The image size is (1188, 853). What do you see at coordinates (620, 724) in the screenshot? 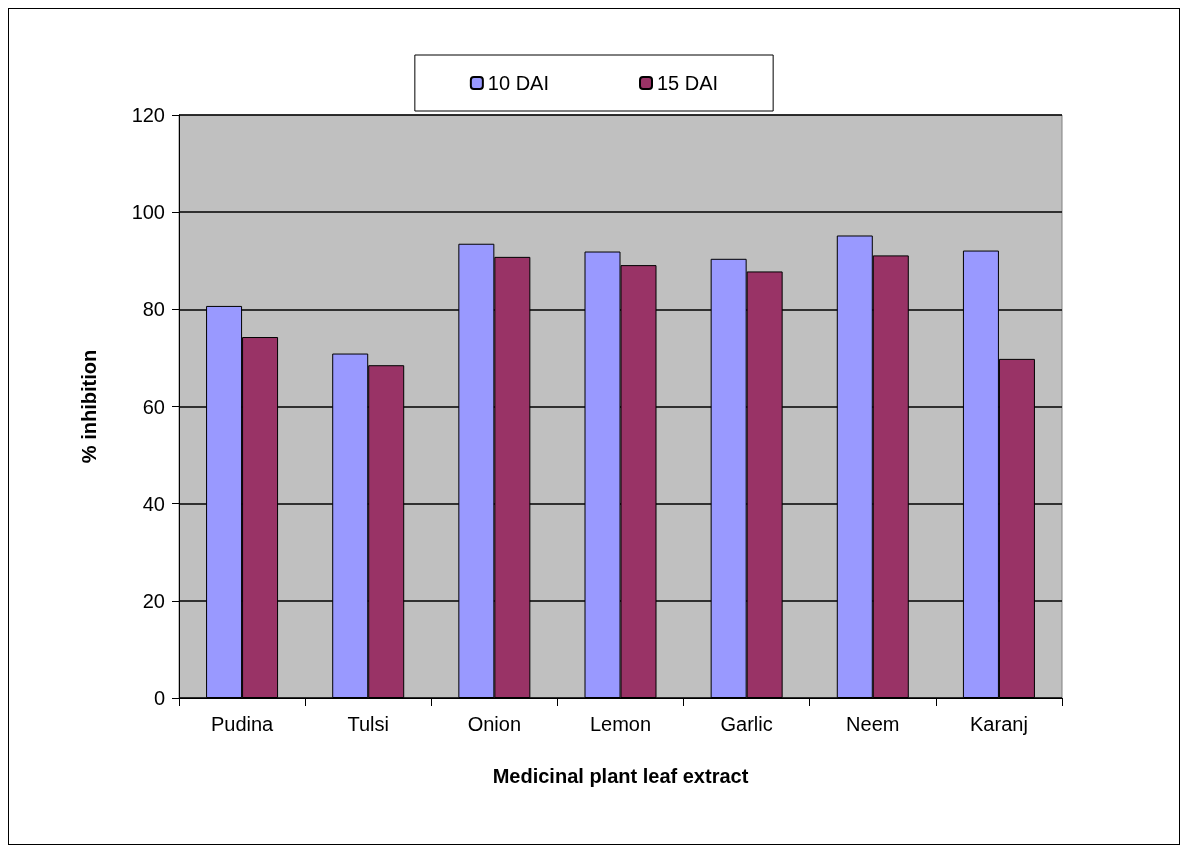
I see `x-tick-label: Lemon` at bounding box center [620, 724].